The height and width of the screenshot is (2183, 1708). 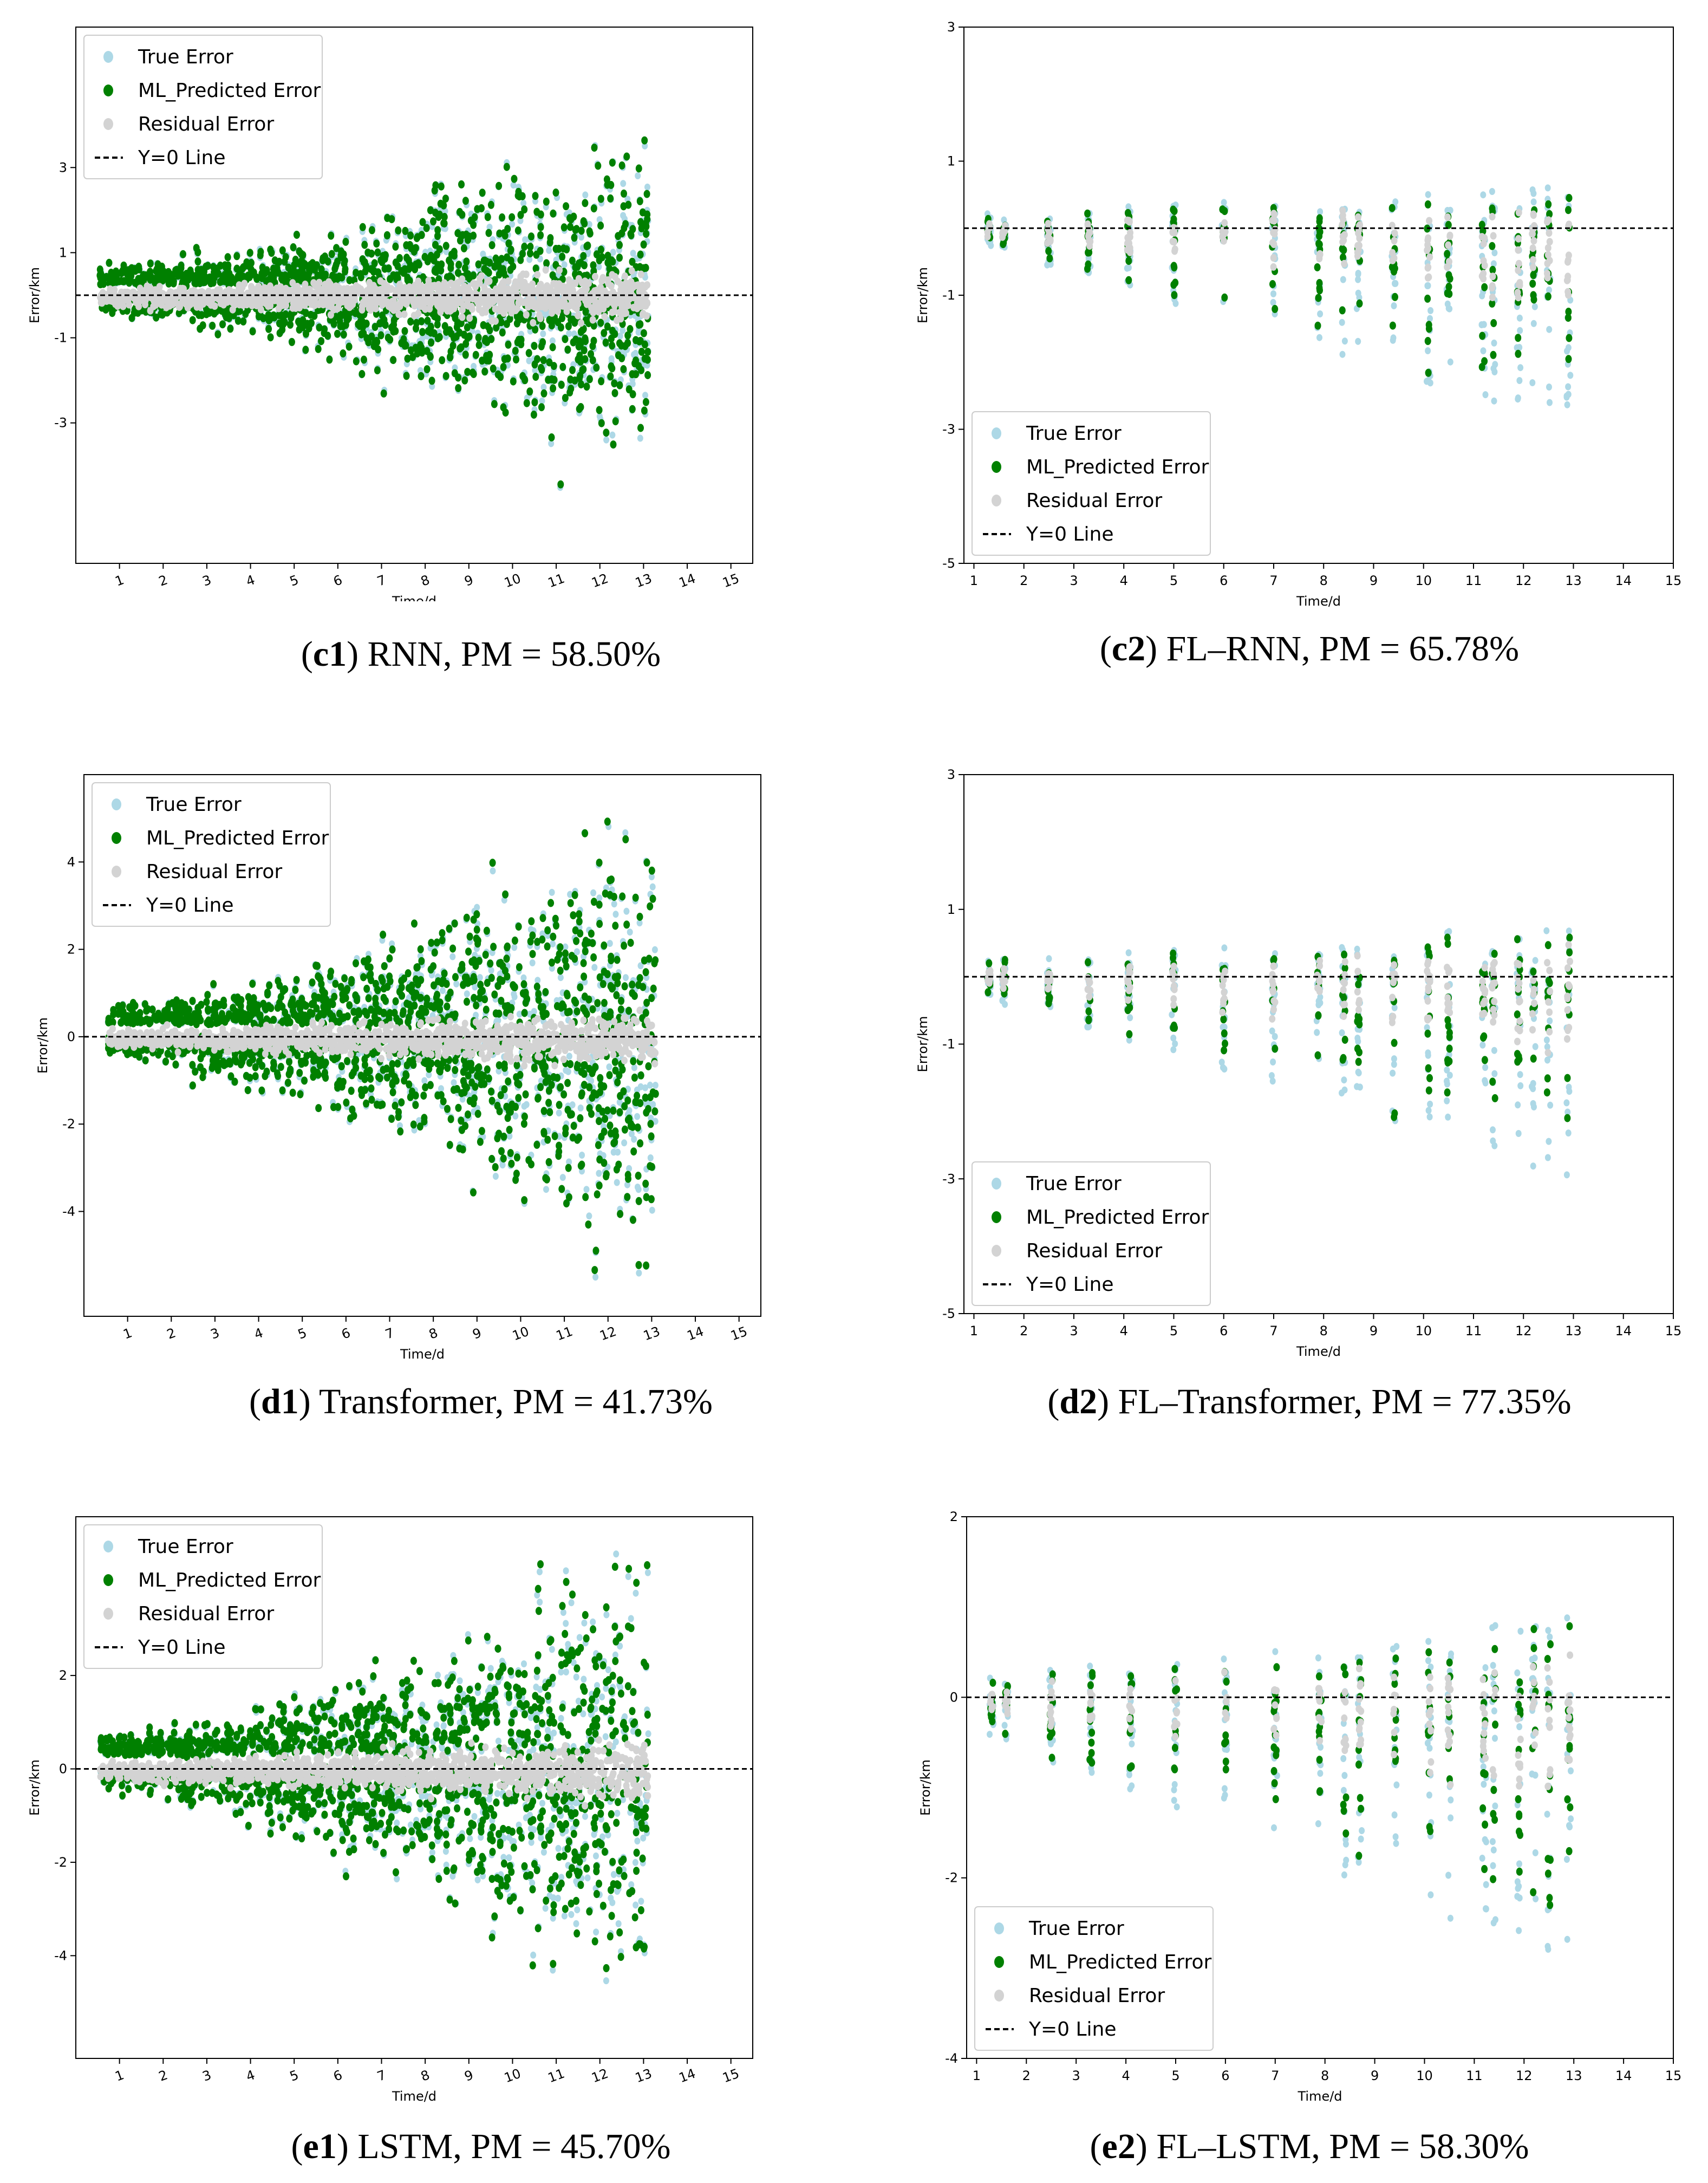 What do you see at coordinates (294, 580) in the screenshot?
I see `x-tick-label: 5` at bounding box center [294, 580].